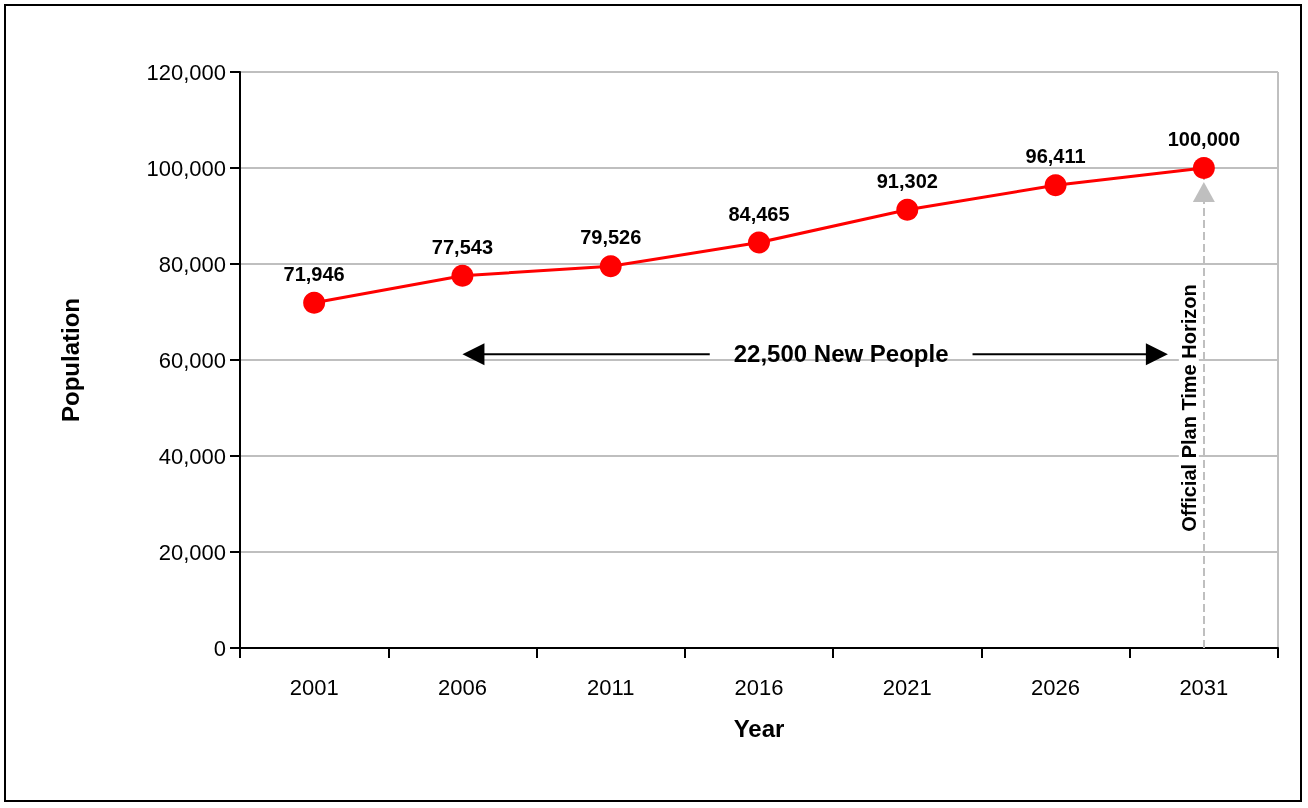 The width and height of the screenshot is (1308, 808). What do you see at coordinates (462, 246) in the screenshot?
I see `text: 77,543` at bounding box center [462, 246].